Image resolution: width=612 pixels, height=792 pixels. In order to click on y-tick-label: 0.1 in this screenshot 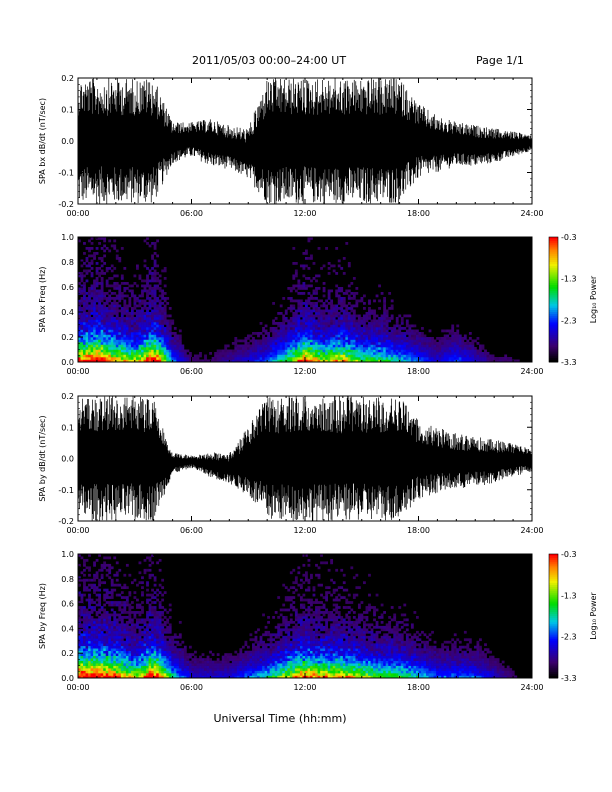, I will do `click(67, 110)`.